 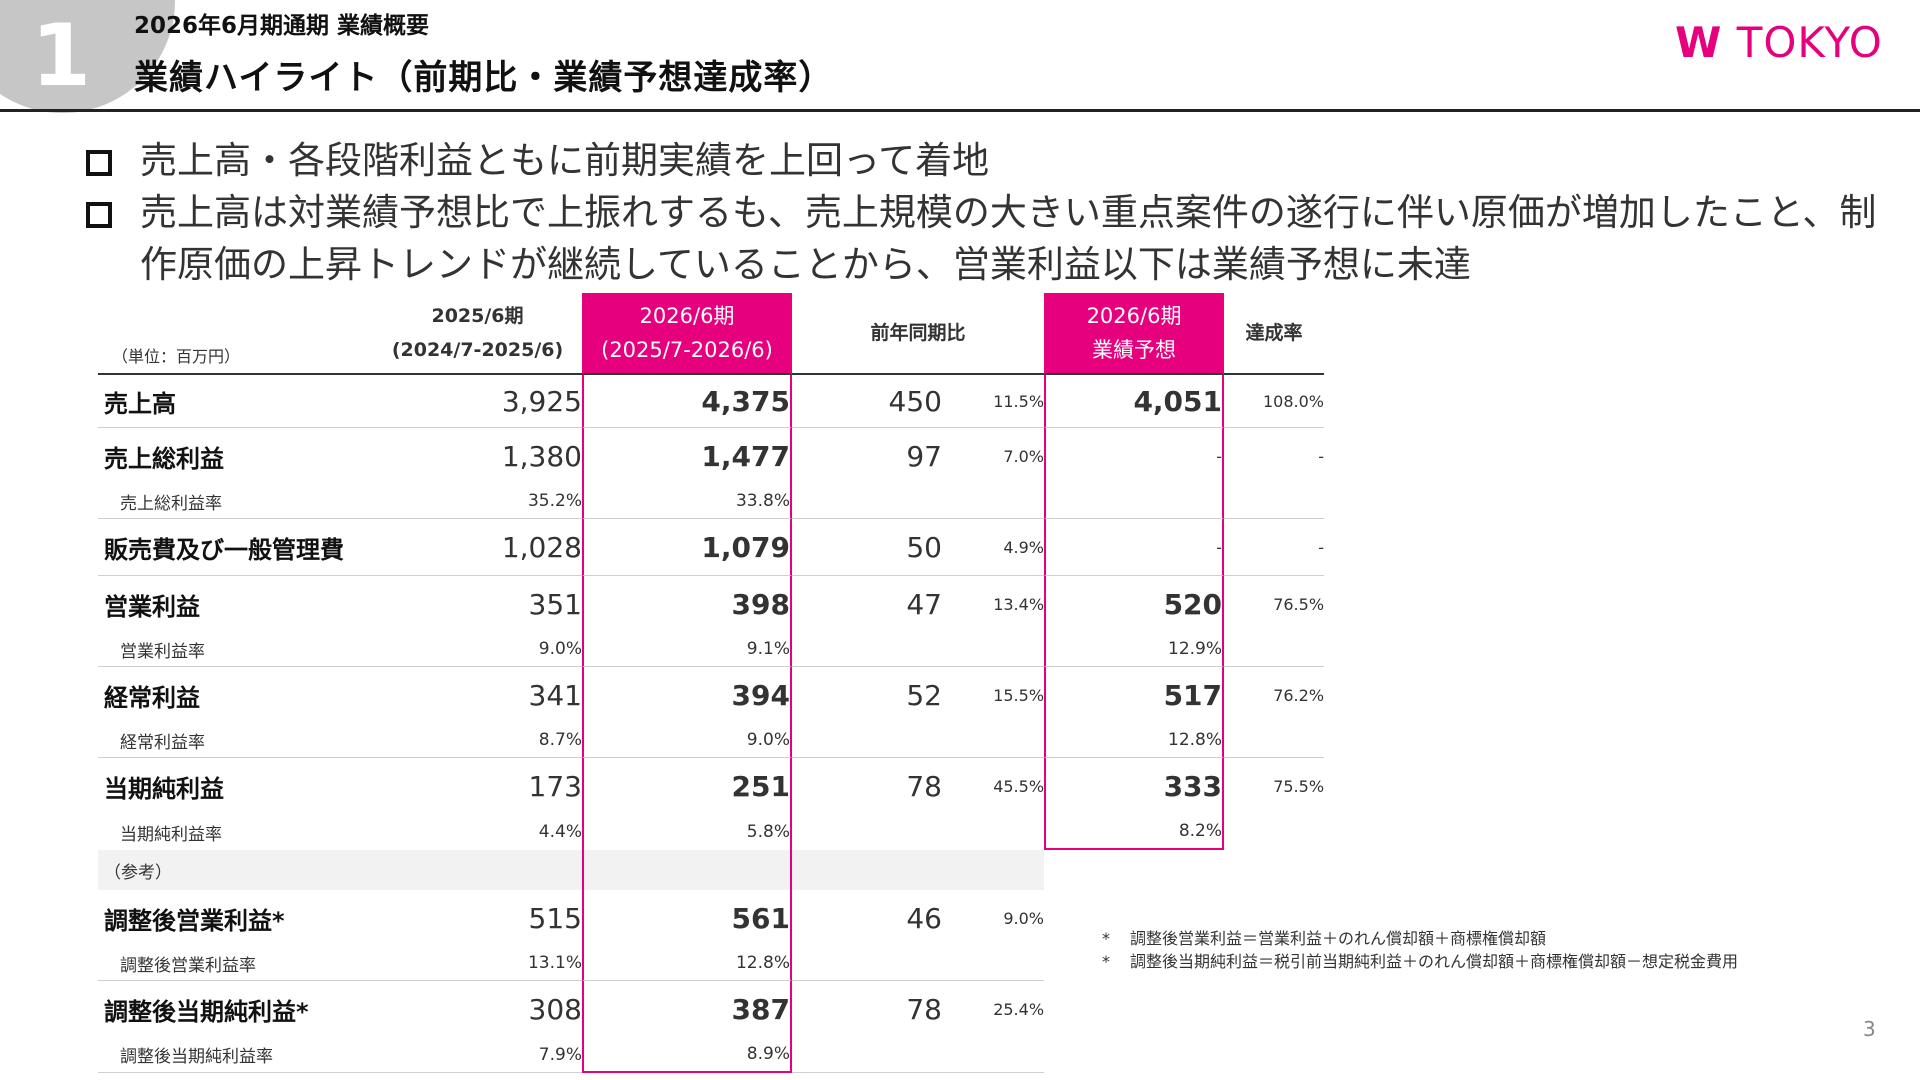 I want to click on table-row: 営業利益 351 398 47 13.4% 520 76.5%, so click(x=711, y=604).